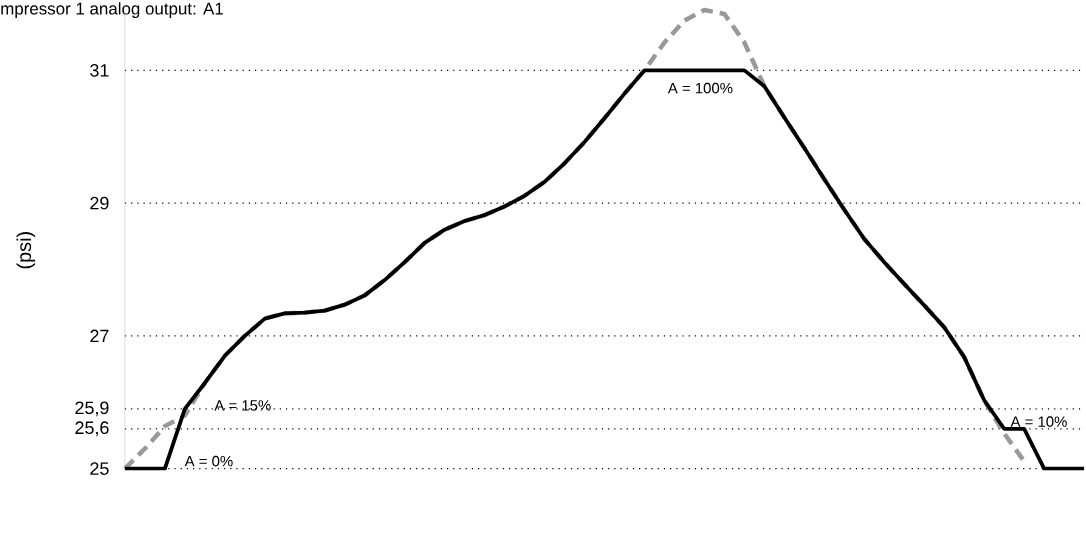 The image size is (1086, 540). I want to click on y-tick-label: 25,9, so click(92, 409).